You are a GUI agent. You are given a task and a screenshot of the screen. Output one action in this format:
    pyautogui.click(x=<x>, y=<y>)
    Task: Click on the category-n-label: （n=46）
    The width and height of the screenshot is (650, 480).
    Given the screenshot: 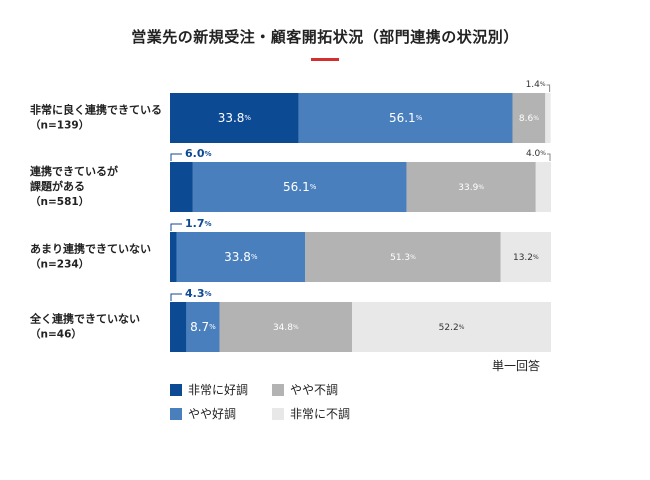 What is the action you would take?
    pyautogui.click(x=56, y=334)
    